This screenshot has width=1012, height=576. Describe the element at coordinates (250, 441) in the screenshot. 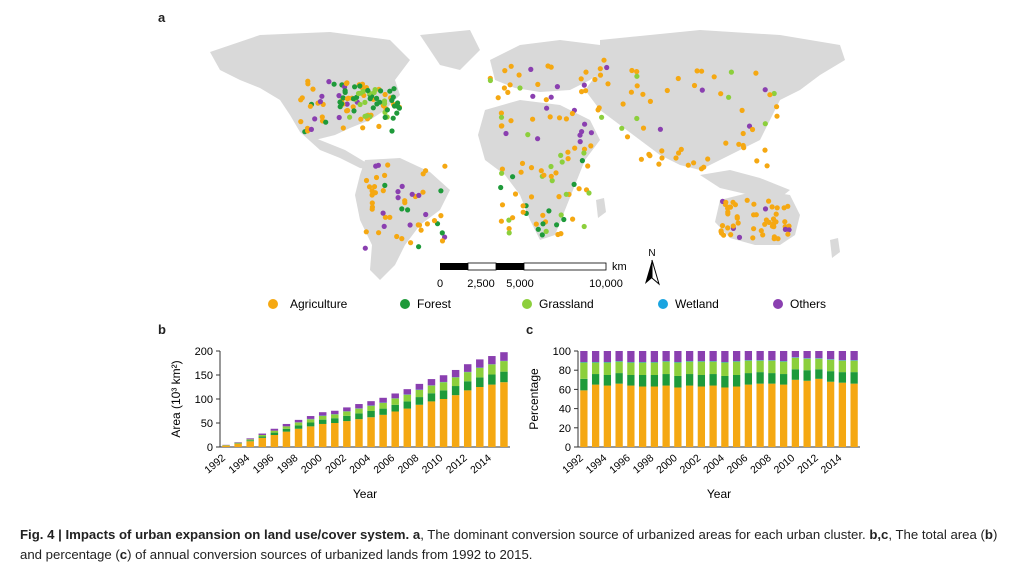

I see `chart-b-bar-forest-1994` at that location.